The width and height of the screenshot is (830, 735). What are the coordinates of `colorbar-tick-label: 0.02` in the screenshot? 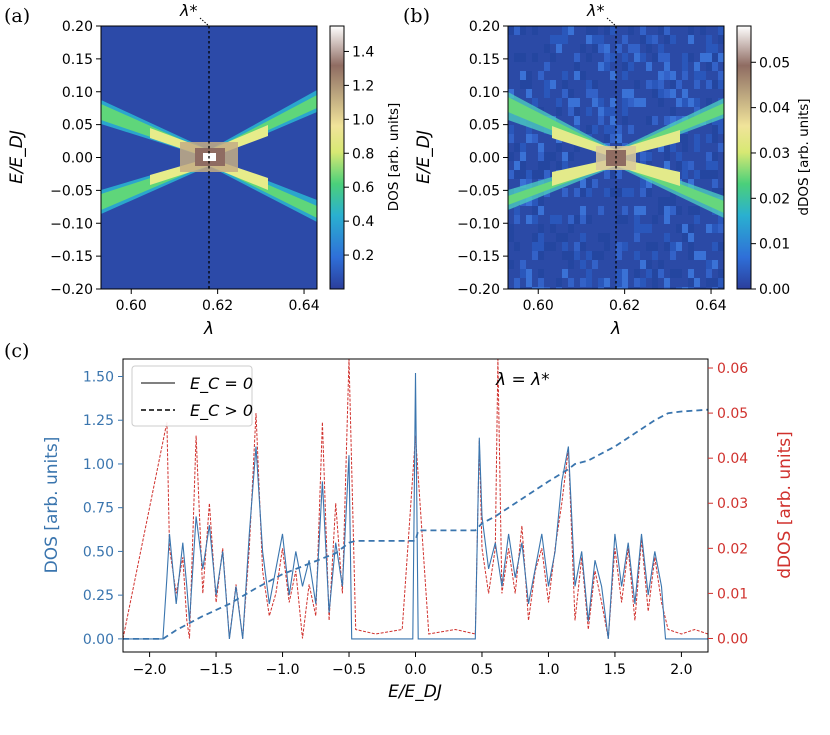 It's located at (774, 199).